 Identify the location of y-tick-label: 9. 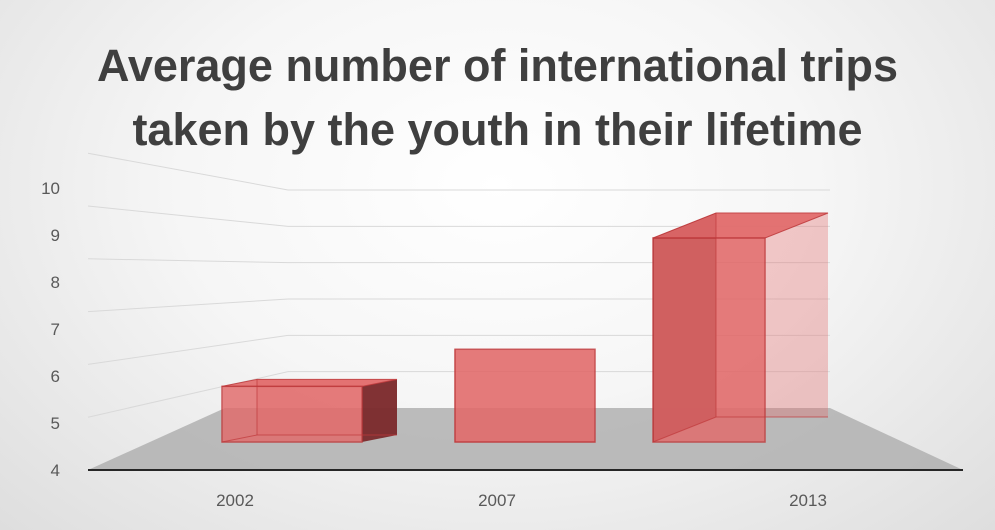
(55, 235).